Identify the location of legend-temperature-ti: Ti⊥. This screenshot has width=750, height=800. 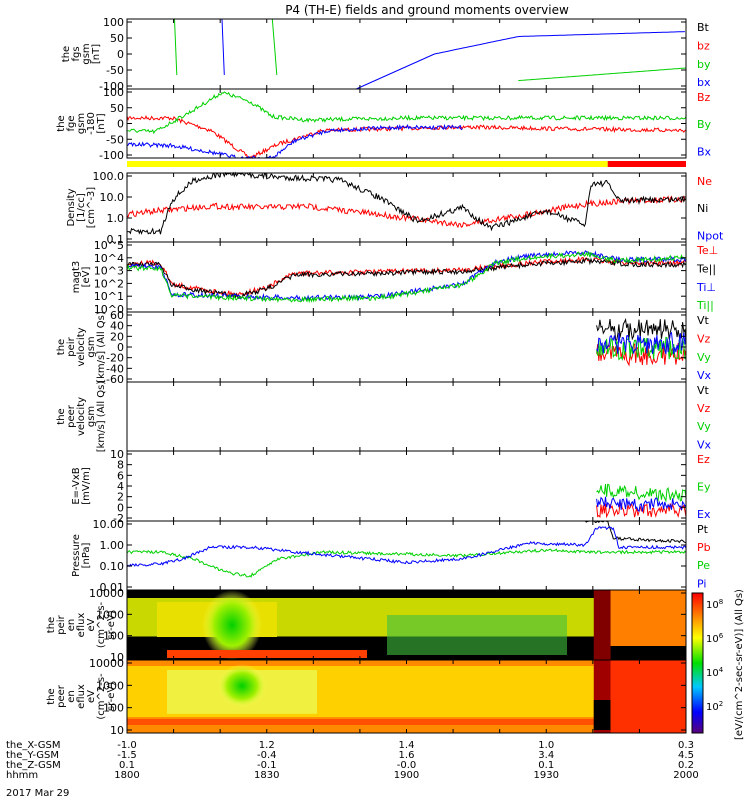
(706, 287).